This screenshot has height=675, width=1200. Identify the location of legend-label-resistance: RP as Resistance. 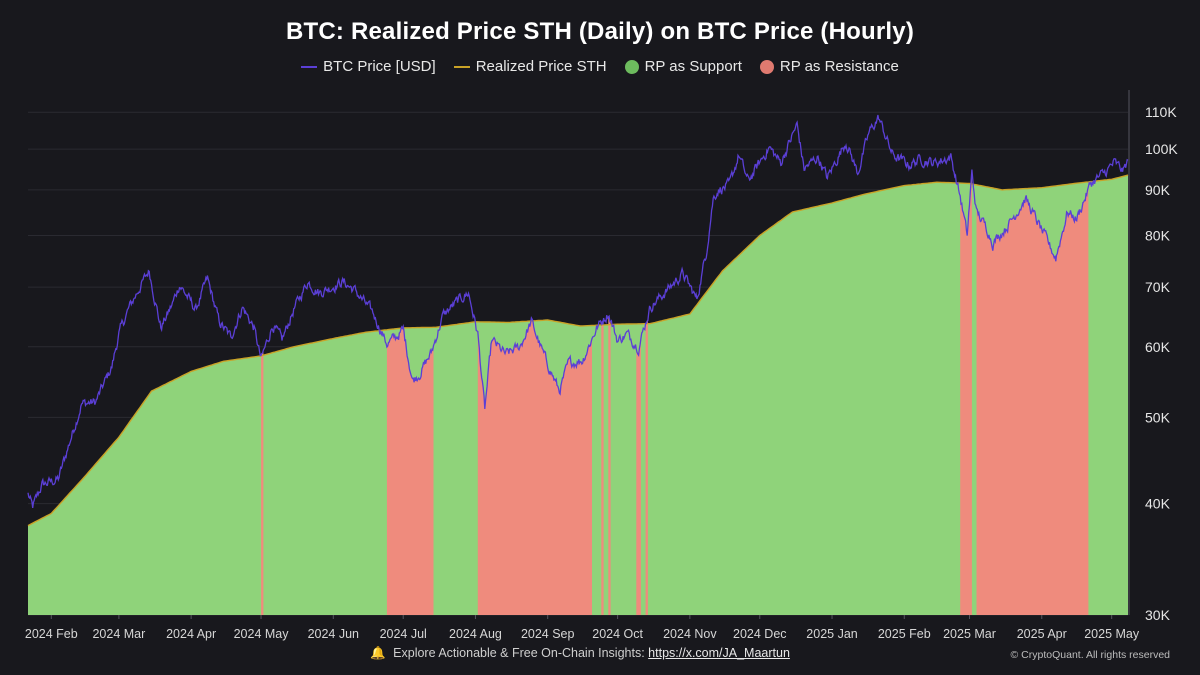
(839, 66).